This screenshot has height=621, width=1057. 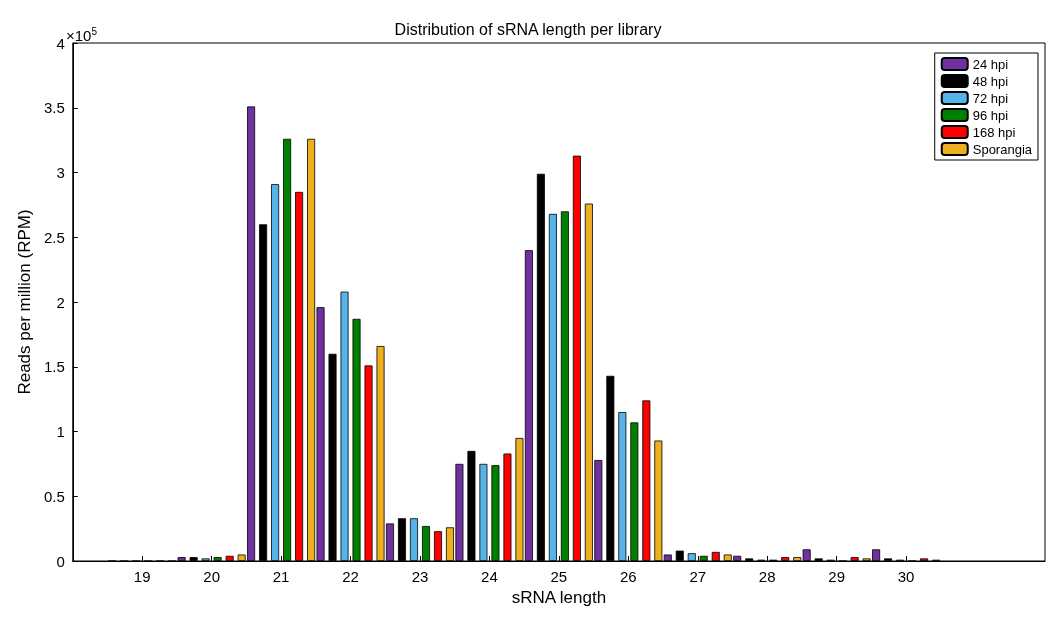 What do you see at coordinates (350, 576) in the screenshot?
I see `x-tick-label: 22` at bounding box center [350, 576].